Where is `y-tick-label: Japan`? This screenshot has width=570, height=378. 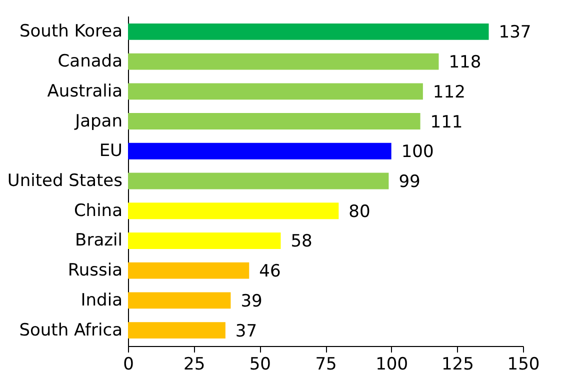
y-tick-label: Japan is located at coordinates (98, 121).